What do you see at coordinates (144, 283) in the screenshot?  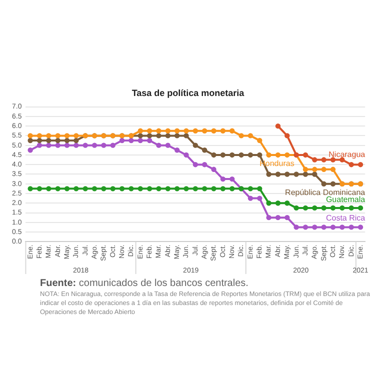 I see `text: Fuente: comunicados de los bancos centrales.` at bounding box center [144, 283].